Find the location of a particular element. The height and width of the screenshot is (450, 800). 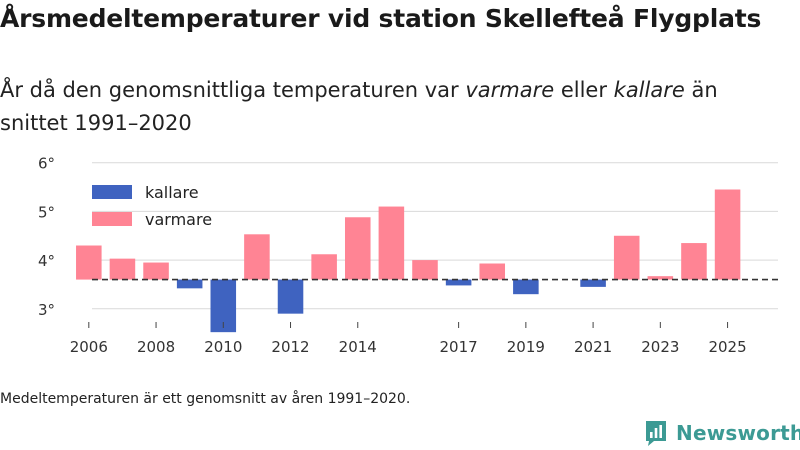

y-tick-label: 6° is located at coordinates (46, 164).